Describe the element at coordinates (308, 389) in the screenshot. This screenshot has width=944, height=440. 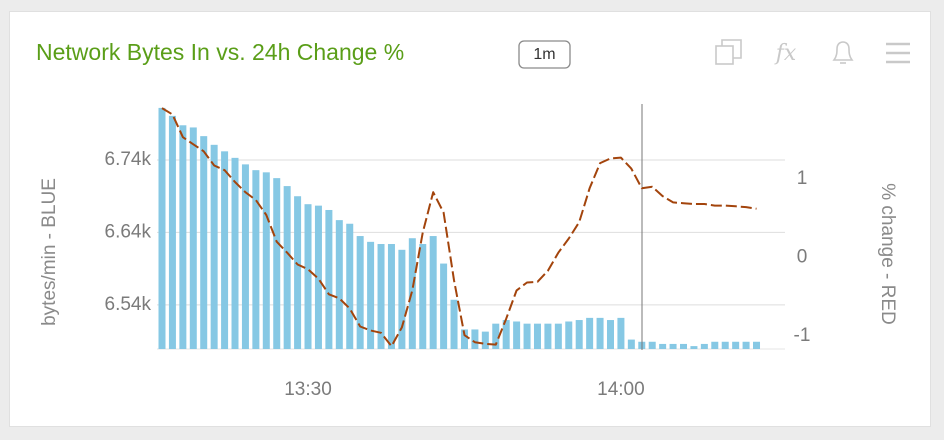
I see `x-tick-label: 13:30` at that location.